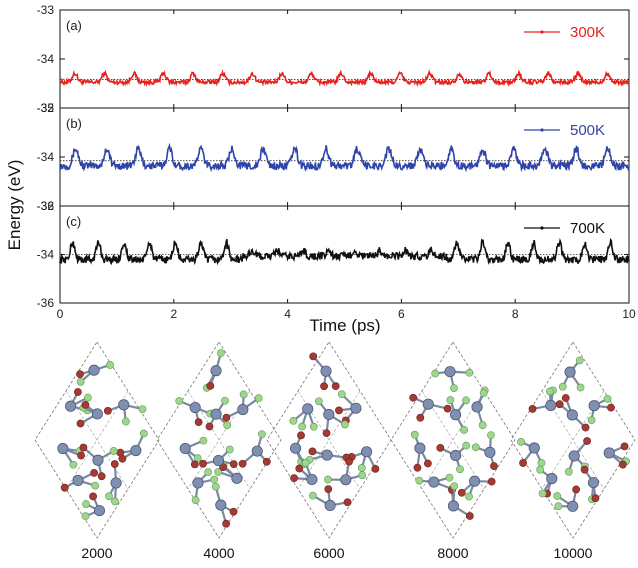  What do you see at coordinates (452, 553) in the screenshot?
I see `snapshot-label-4: 8000` at bounding box center [452, 553].